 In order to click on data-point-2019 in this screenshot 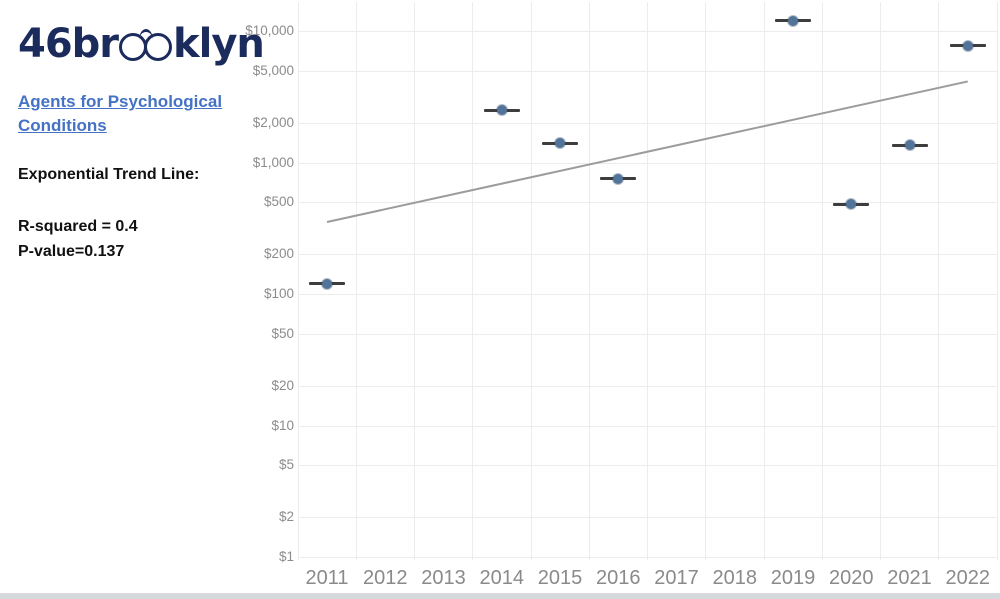, I will do `click(793, 21)`.